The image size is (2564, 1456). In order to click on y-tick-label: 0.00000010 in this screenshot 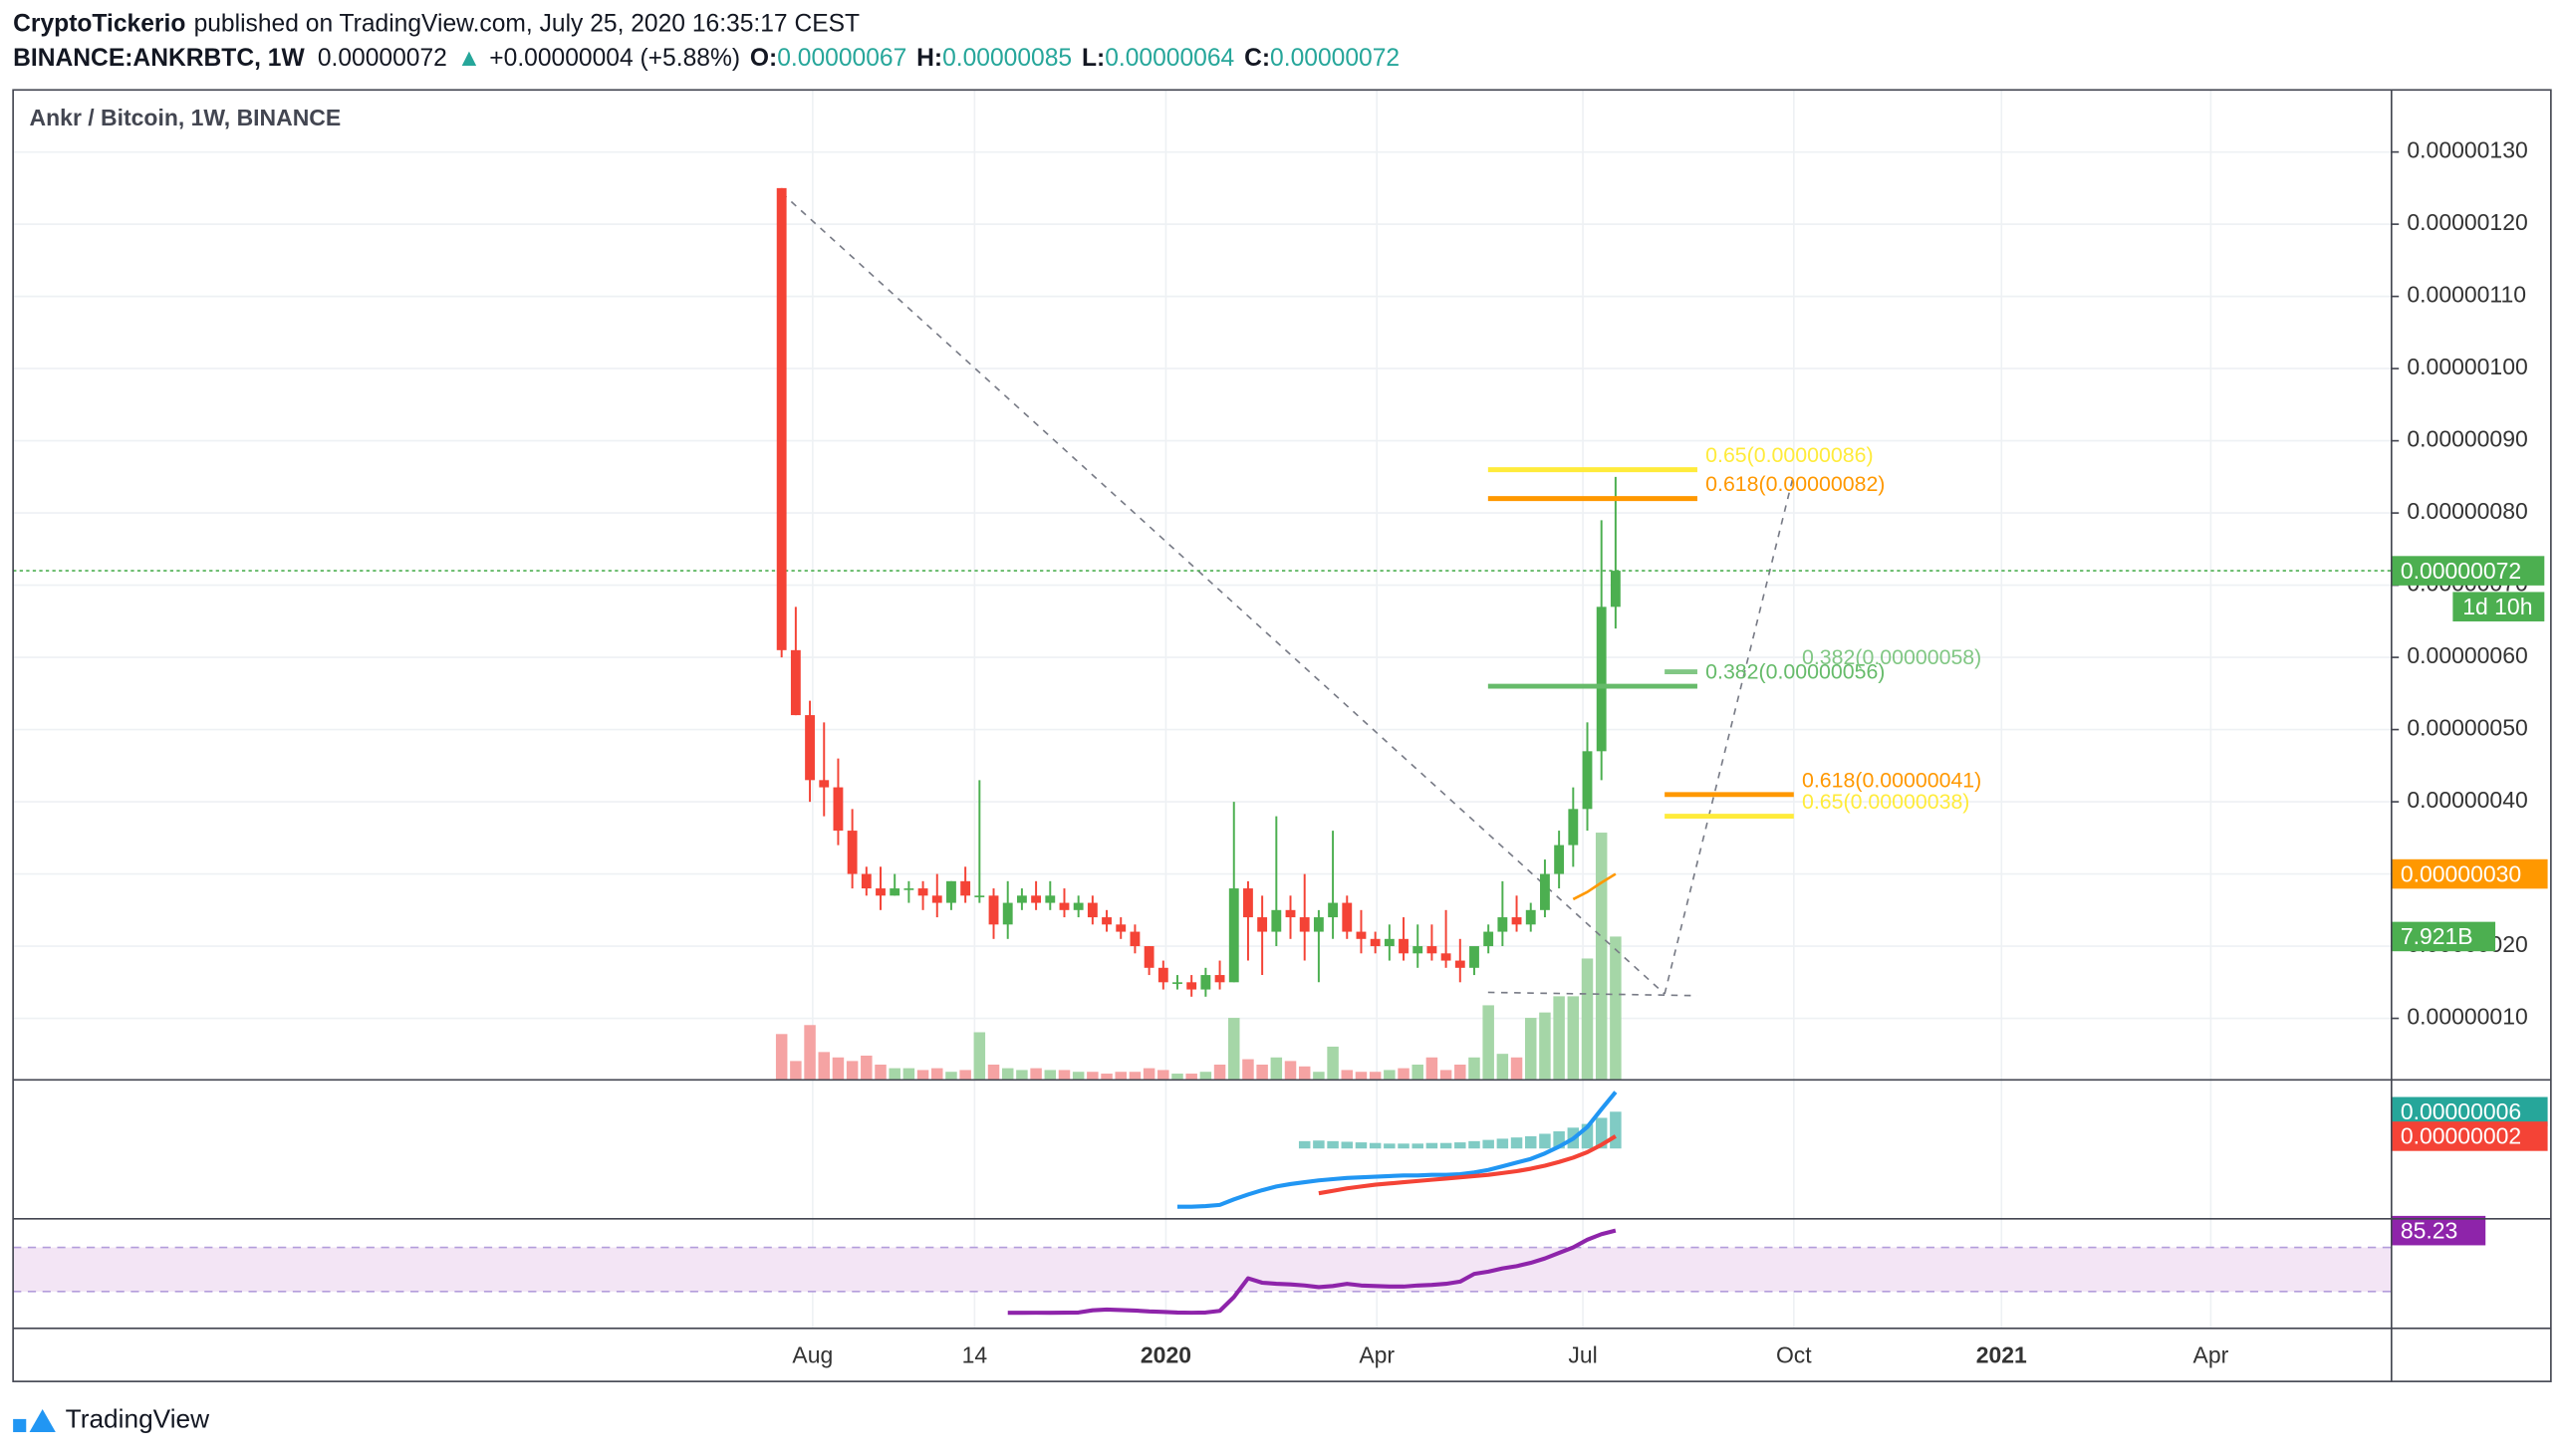, I will do `click(2467, 1017)`.